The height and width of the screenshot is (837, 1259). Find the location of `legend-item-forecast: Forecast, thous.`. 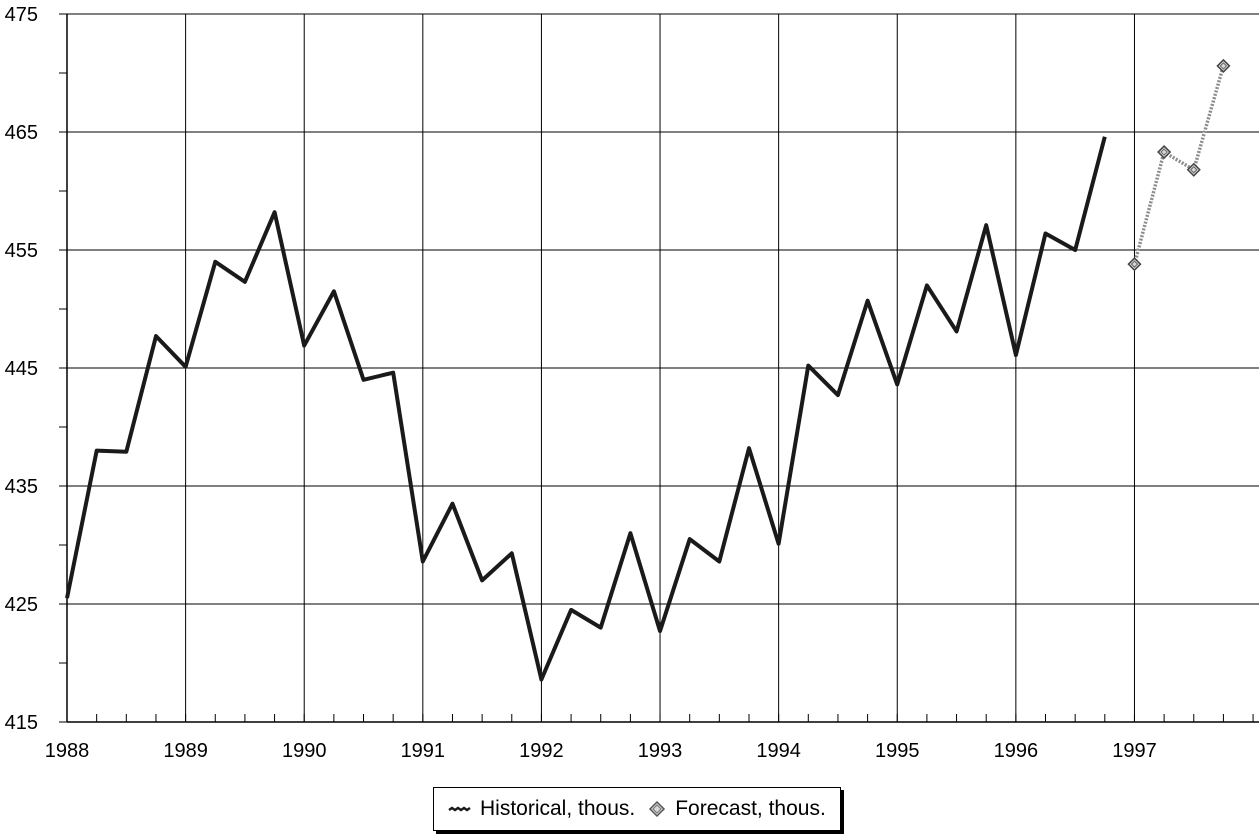

legend-item-forecast: Forecast, thous. is located at coordinates (736, 809).